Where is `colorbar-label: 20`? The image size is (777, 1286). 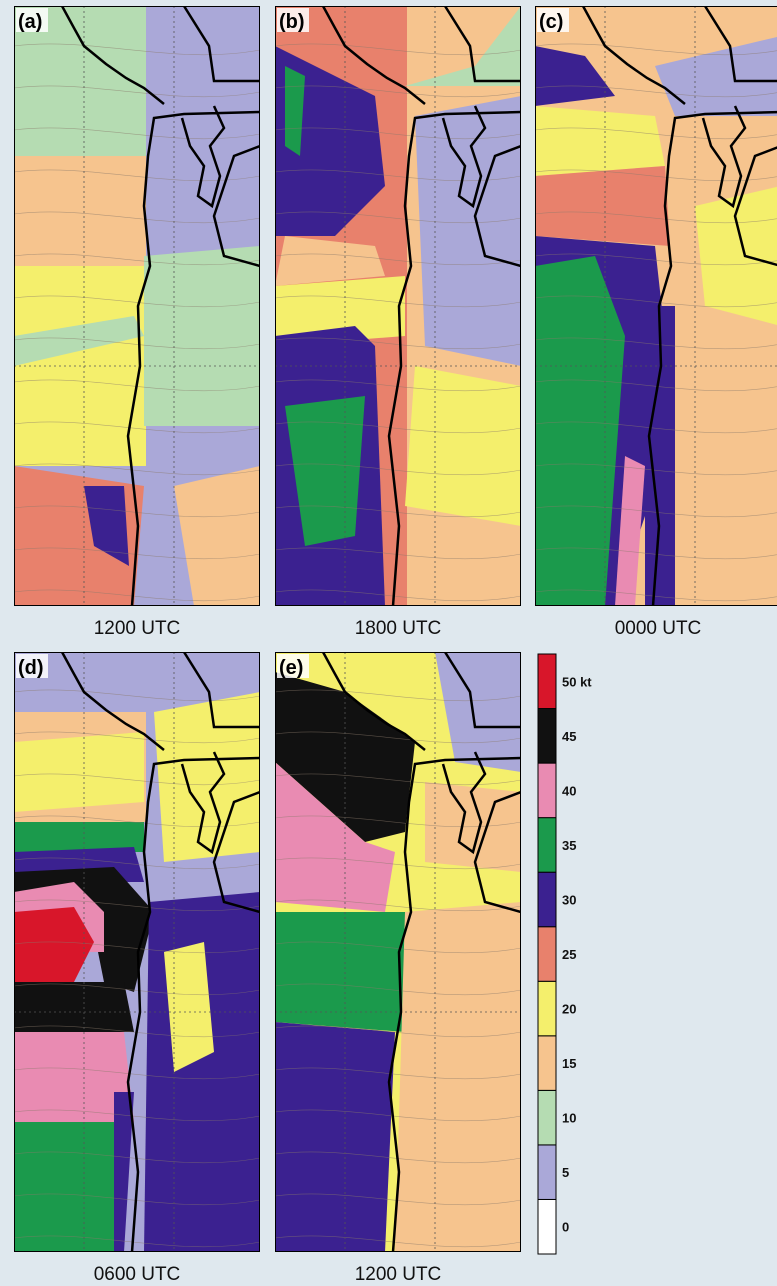 colorbar-label: 20 is located at coordinates (569, 1009).